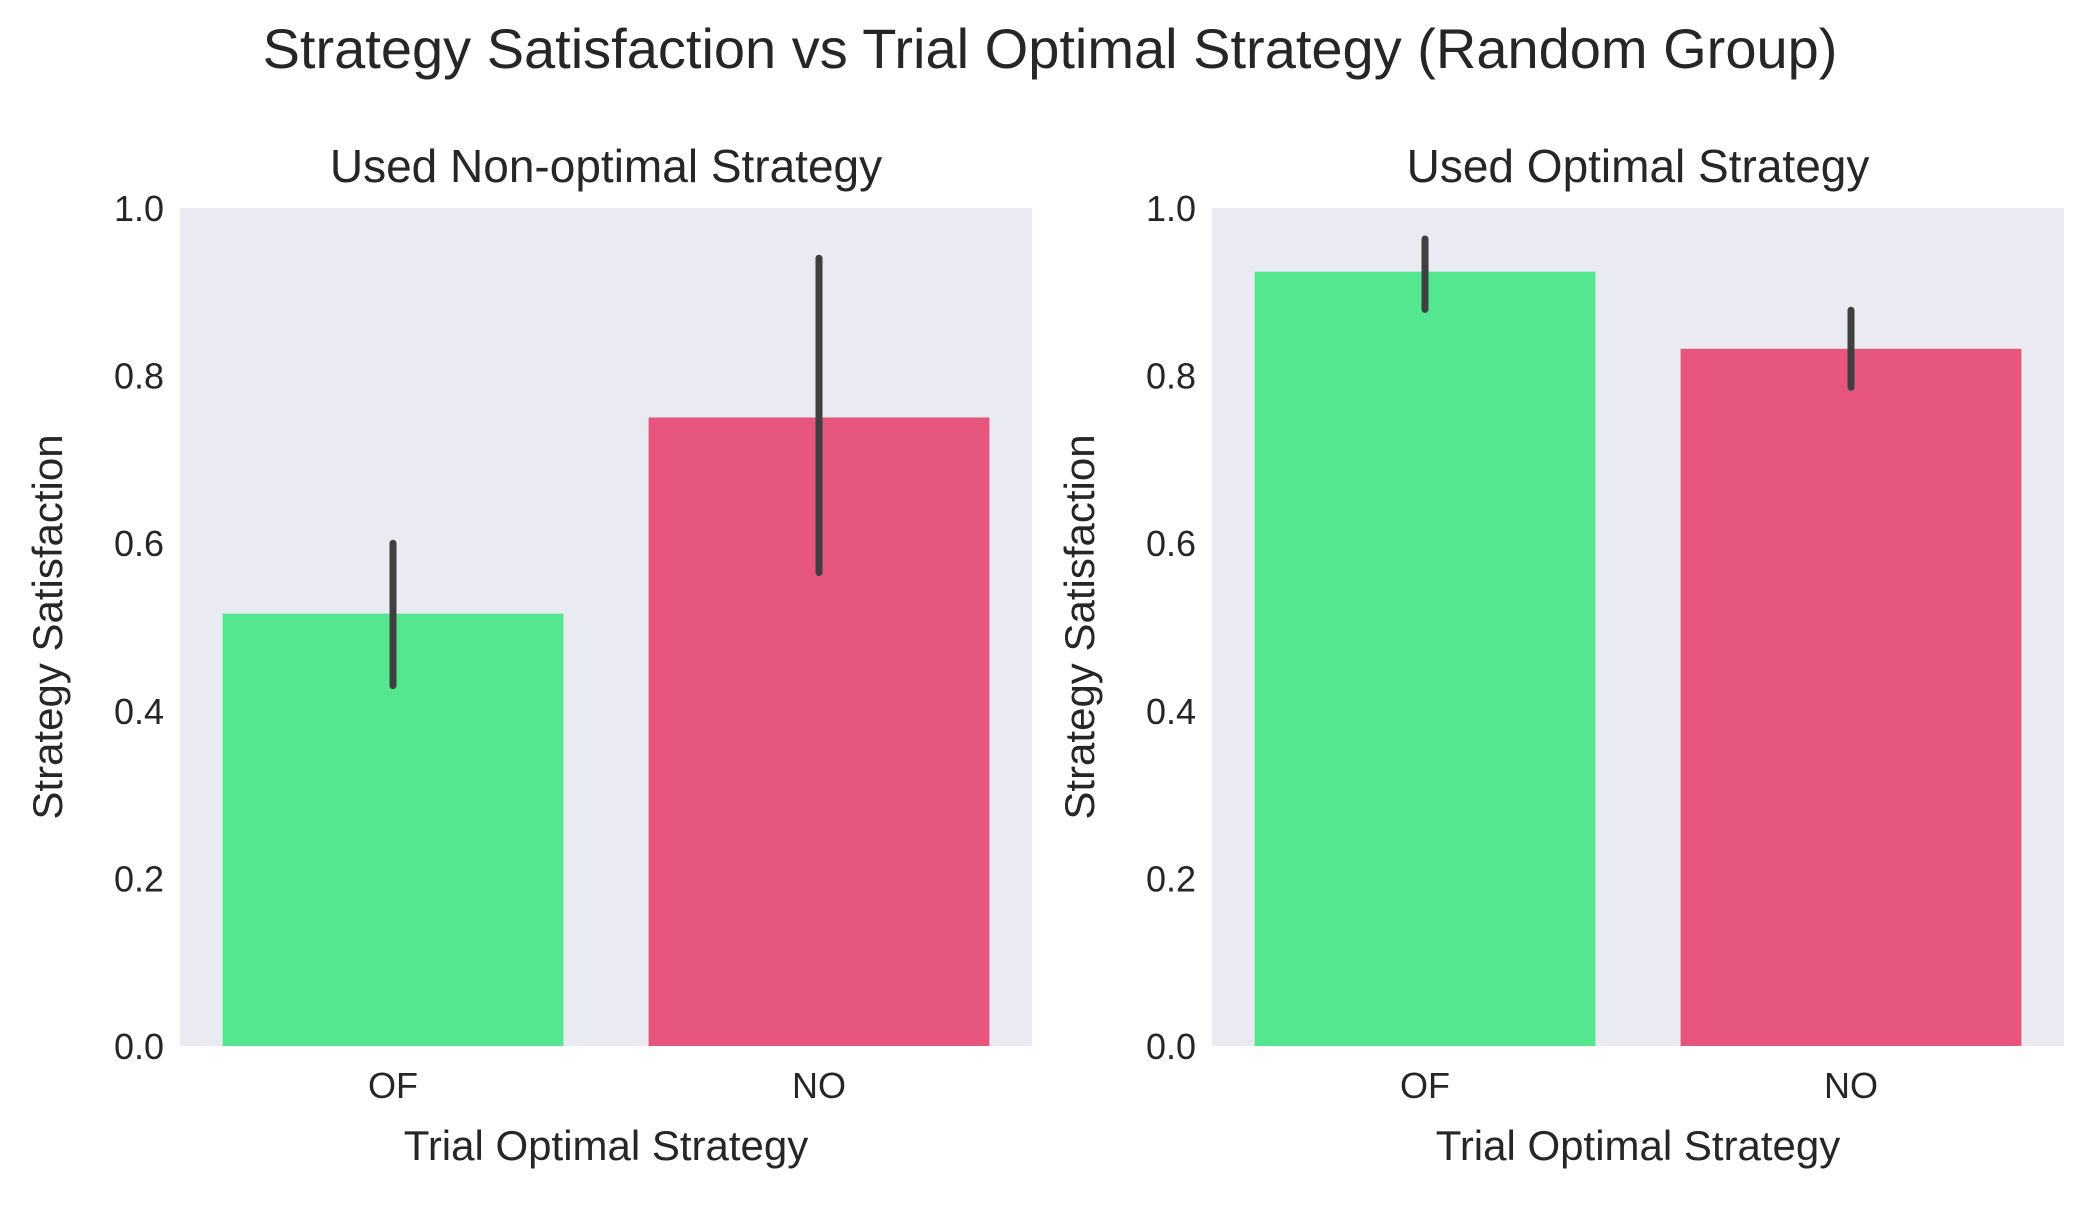  What do you see at coordinates (1851, 697) in the screenshot?
I see `bar-no` at bounding box center [1851, 697].